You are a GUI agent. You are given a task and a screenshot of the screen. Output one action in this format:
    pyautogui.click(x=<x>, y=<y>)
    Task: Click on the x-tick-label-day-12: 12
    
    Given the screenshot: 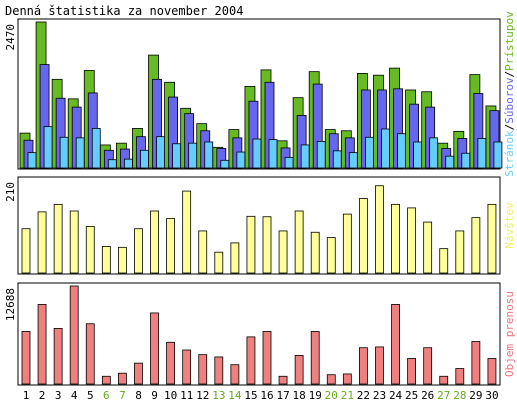 What is the action you would take?
    pyautogui.click(x=202, y=395)
    